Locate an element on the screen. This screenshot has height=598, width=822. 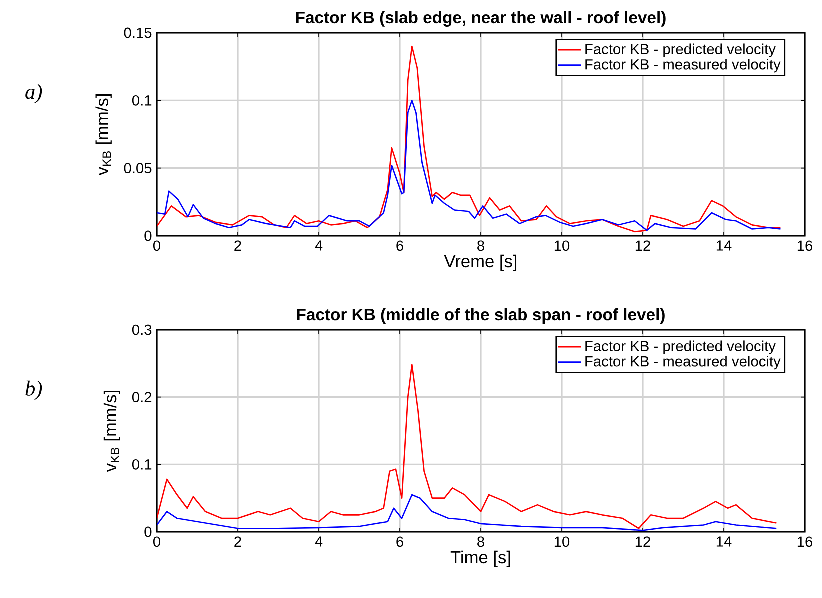
y-tick-label: 0.05 is located at coordinates (138, 168).